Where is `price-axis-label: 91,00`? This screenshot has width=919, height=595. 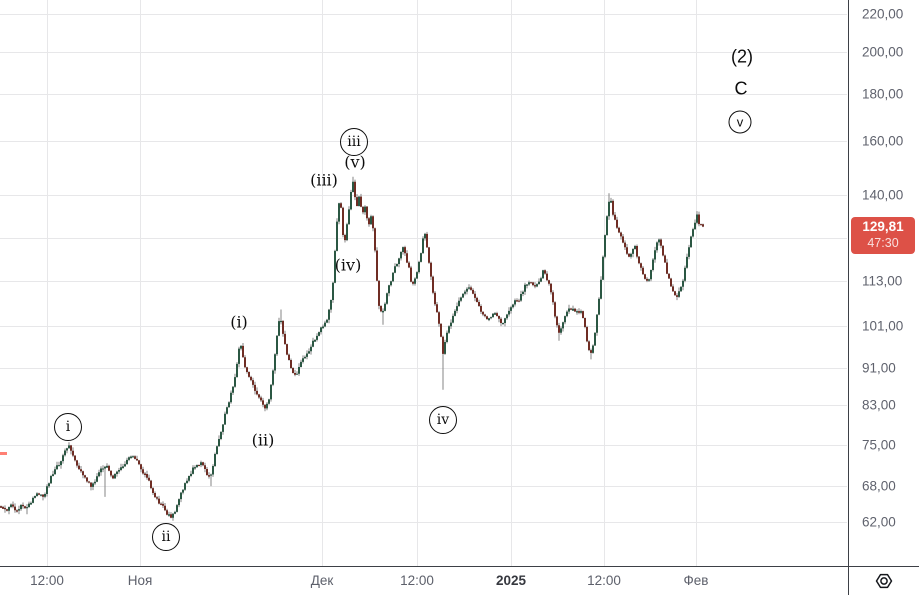
price-axis-label: 91,00 is located at coordinates (879, 368).